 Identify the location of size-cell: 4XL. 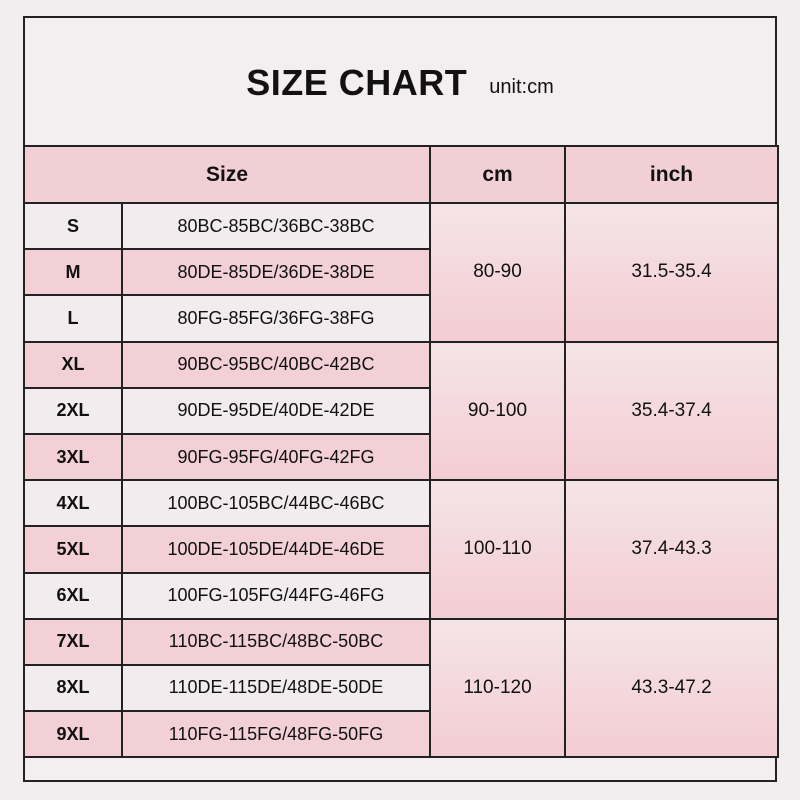
(73, 503).